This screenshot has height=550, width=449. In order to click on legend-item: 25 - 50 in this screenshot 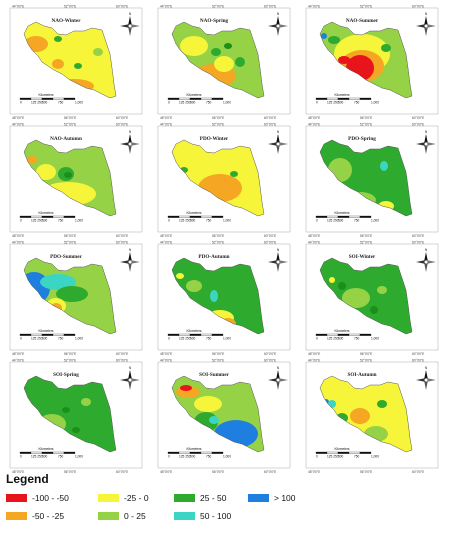, I will do `click(200, 498)`.